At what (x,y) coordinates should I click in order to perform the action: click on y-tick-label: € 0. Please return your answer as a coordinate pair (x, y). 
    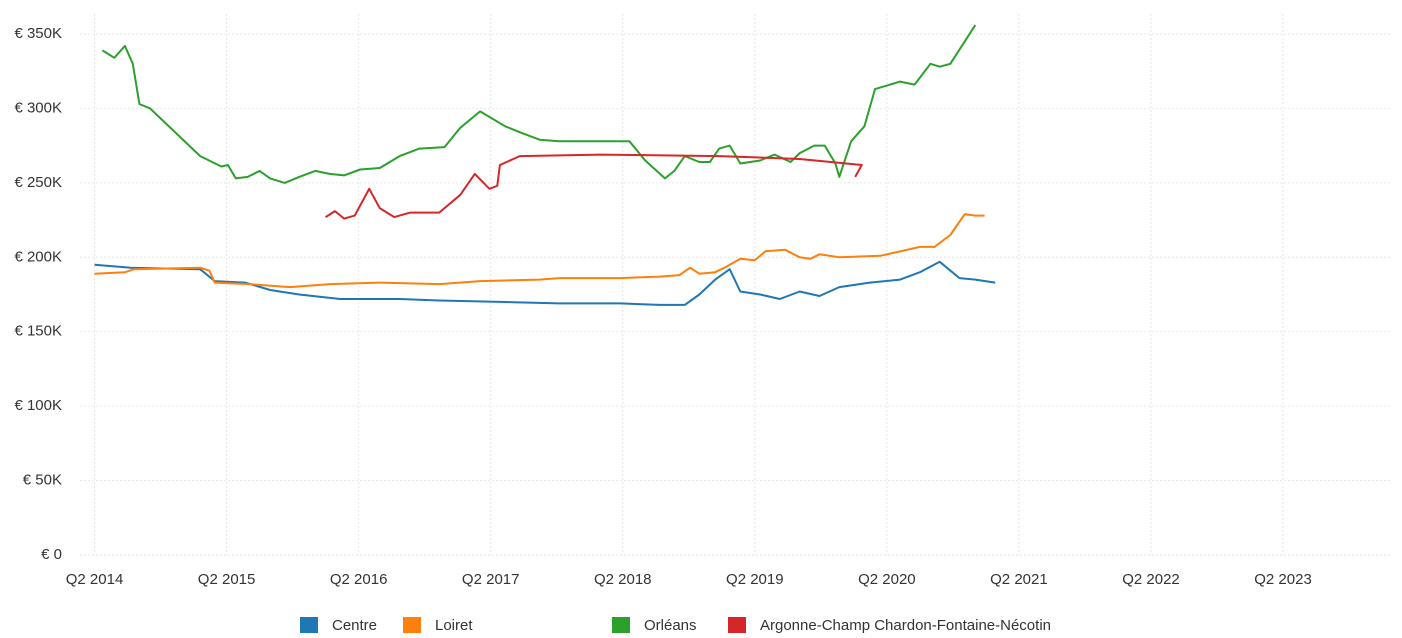
    Looking at the image, I should click on (51, 554).